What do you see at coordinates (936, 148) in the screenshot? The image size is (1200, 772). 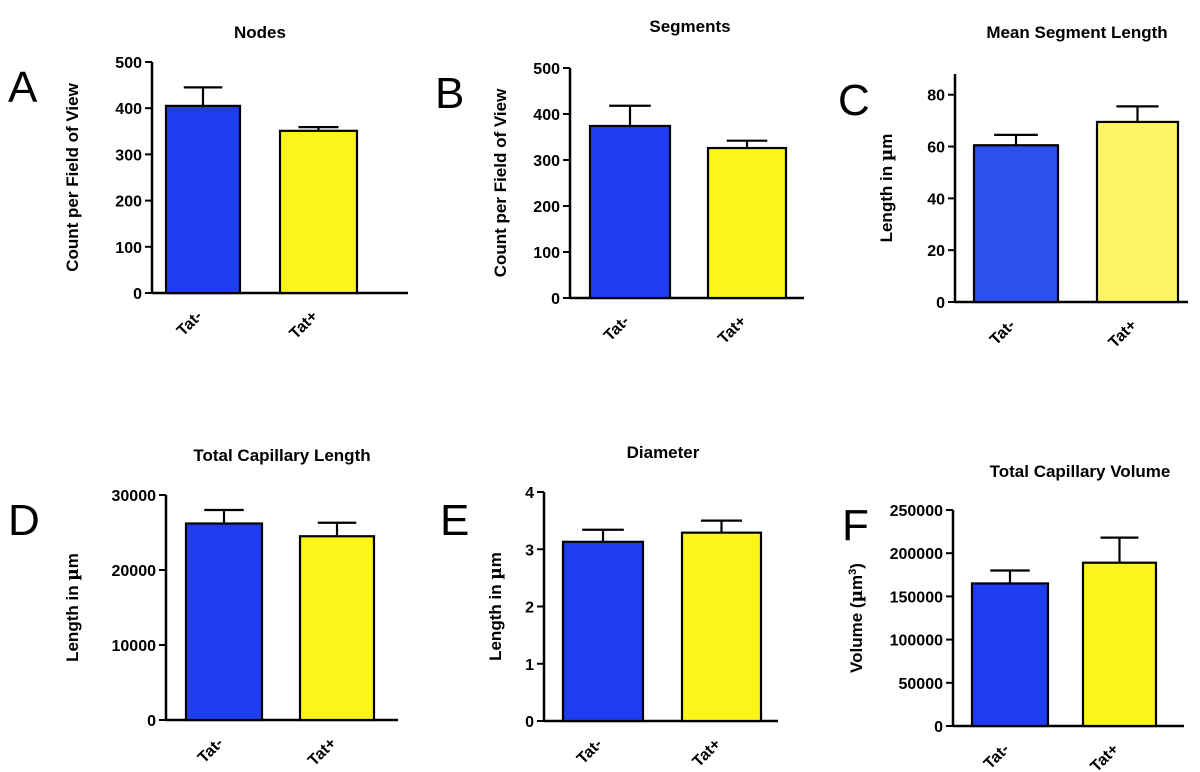 I see `y-tick-label: 60` at bounding box center [936, 148].